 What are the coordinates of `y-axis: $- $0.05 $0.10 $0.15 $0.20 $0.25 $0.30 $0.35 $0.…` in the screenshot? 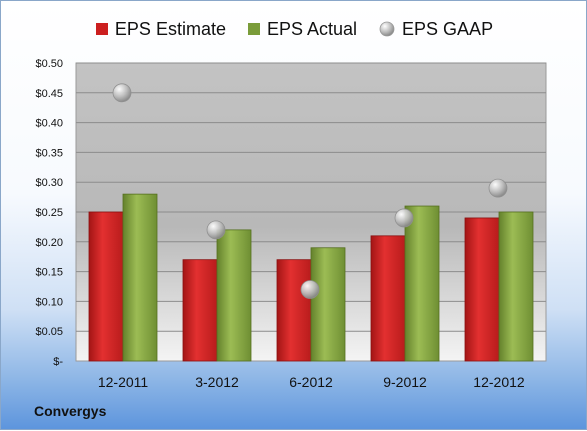 It's located at (49, 213).